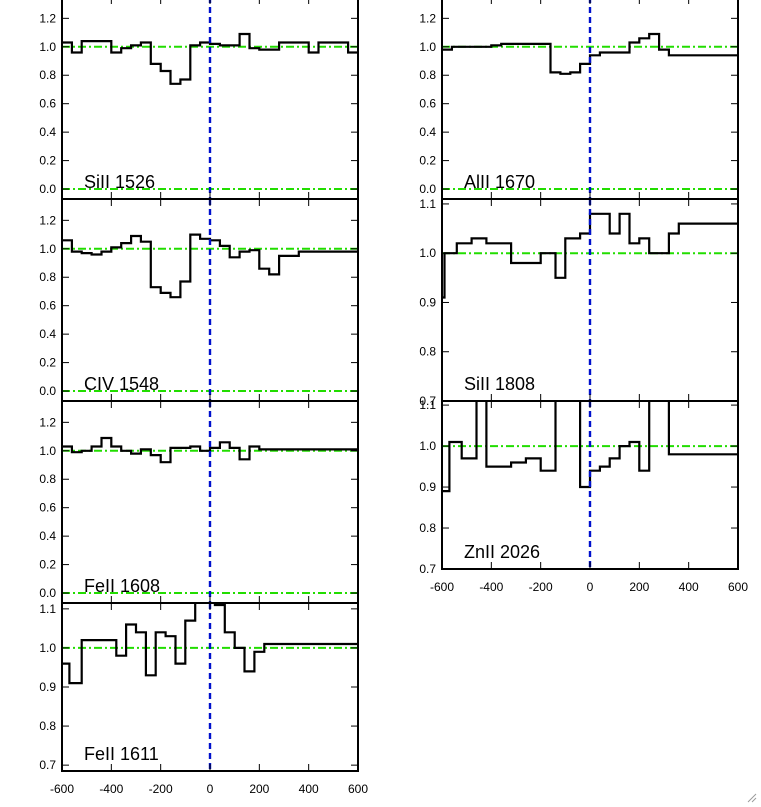 The height and width of the screenshot is (807, 761). What do you see at coordinates (119, 182) in the screenshot?
I see `panel-label: SiII 1526` at bounding box center [119, 182].